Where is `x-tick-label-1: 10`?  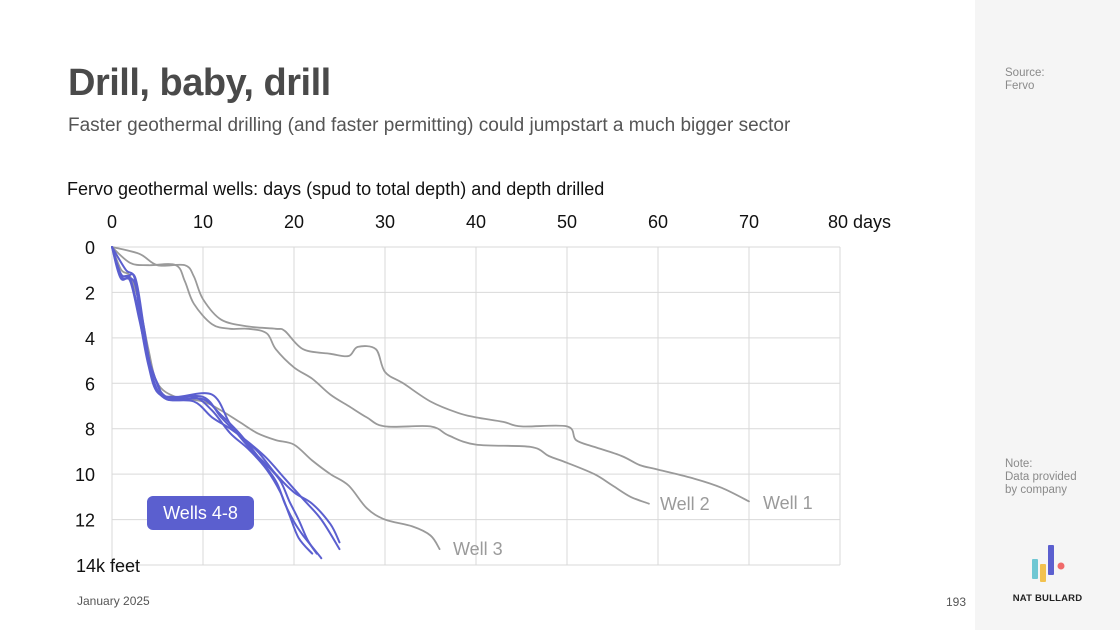 x-tick-label-1: 10 is located at coordinates (203, 222).